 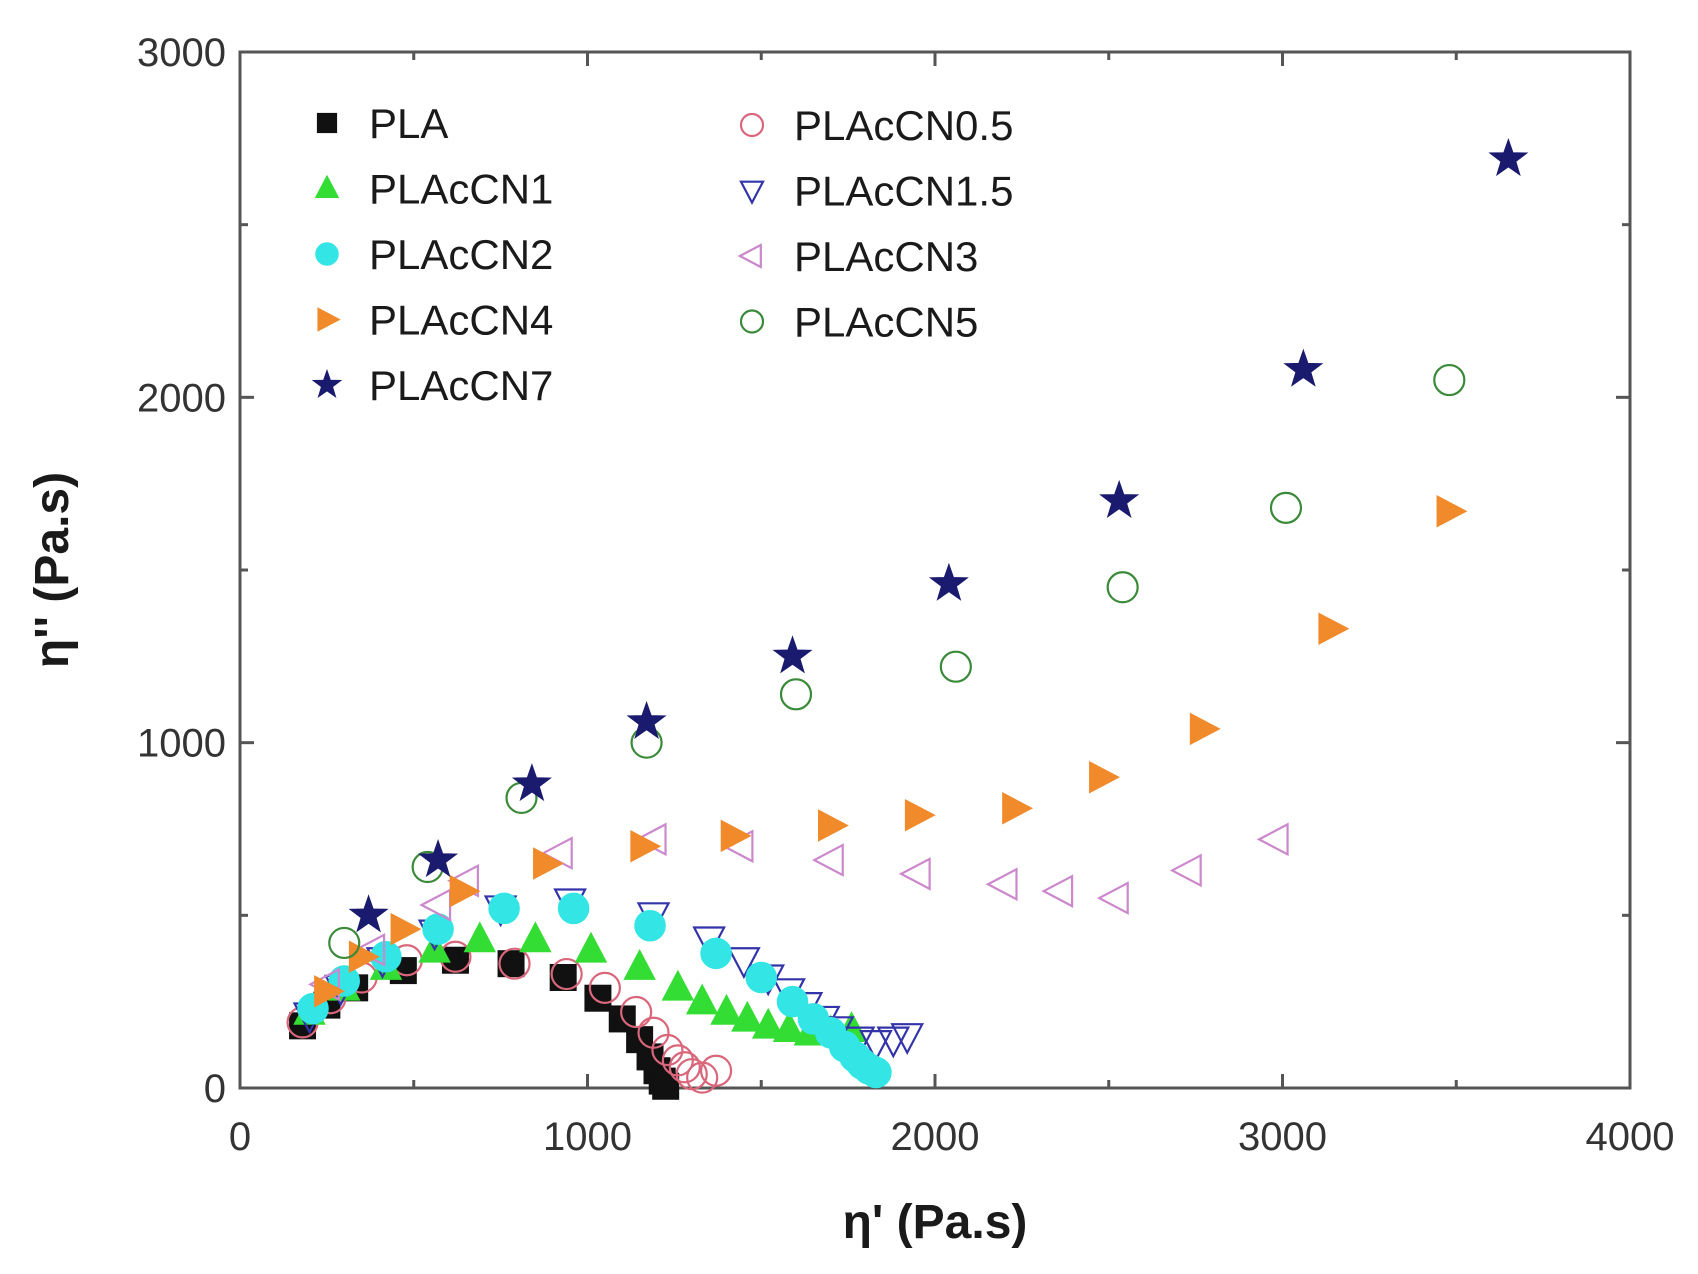 I want to click on legend-item: PLAcCN1.5, so click(x=876, y=191).